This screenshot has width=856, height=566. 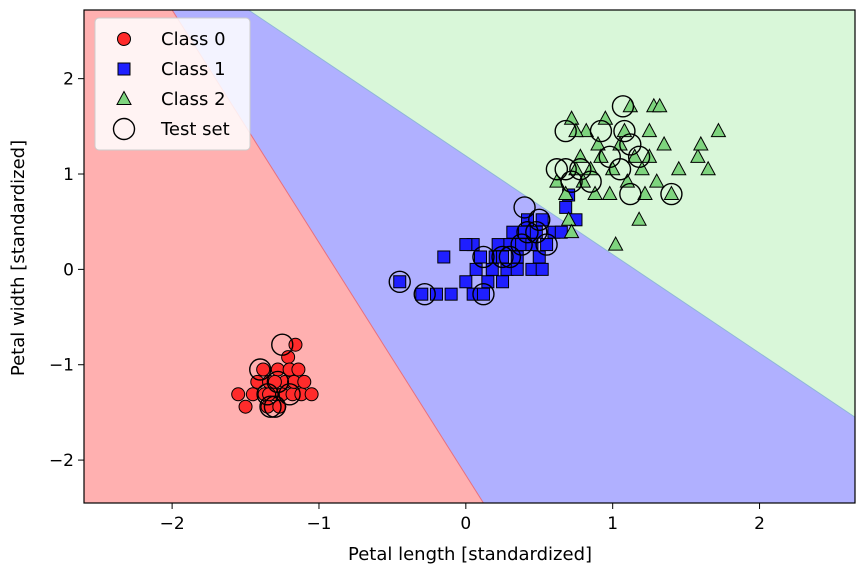 What do you see at coordinates (18, 258) in the screenshot?
I see `y-axis-label: Petal width [standardized]` at bounding box center [18, 258].